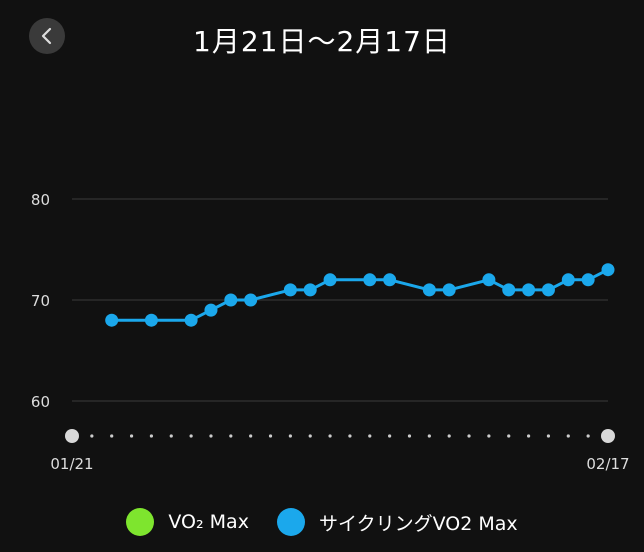  I want to click on legend-label-vo2max: VO₂ Max, so click(208, 522).